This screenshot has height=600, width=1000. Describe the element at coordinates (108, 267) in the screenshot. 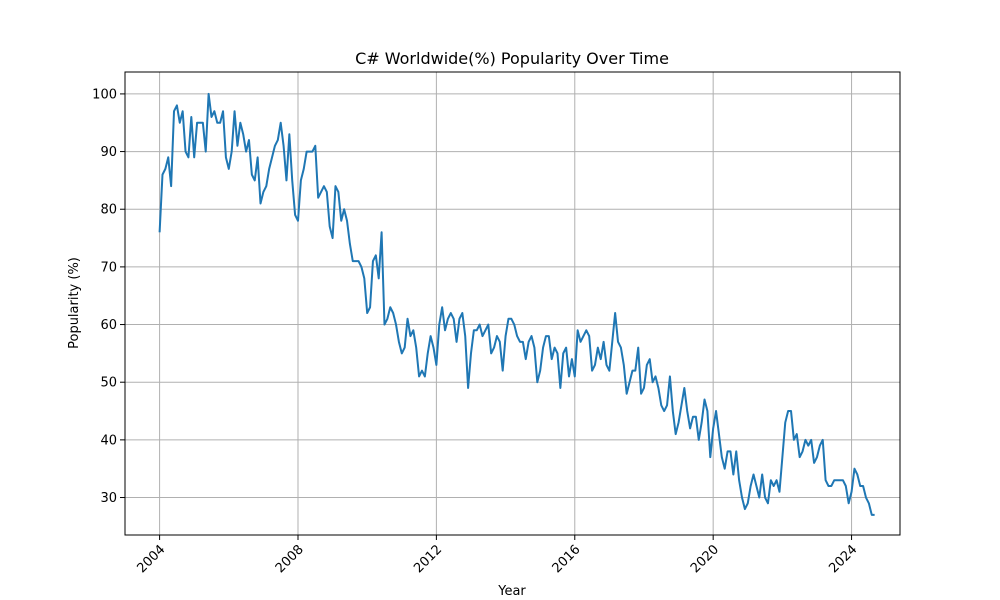

I see `y-tick-label: 70` at that location.